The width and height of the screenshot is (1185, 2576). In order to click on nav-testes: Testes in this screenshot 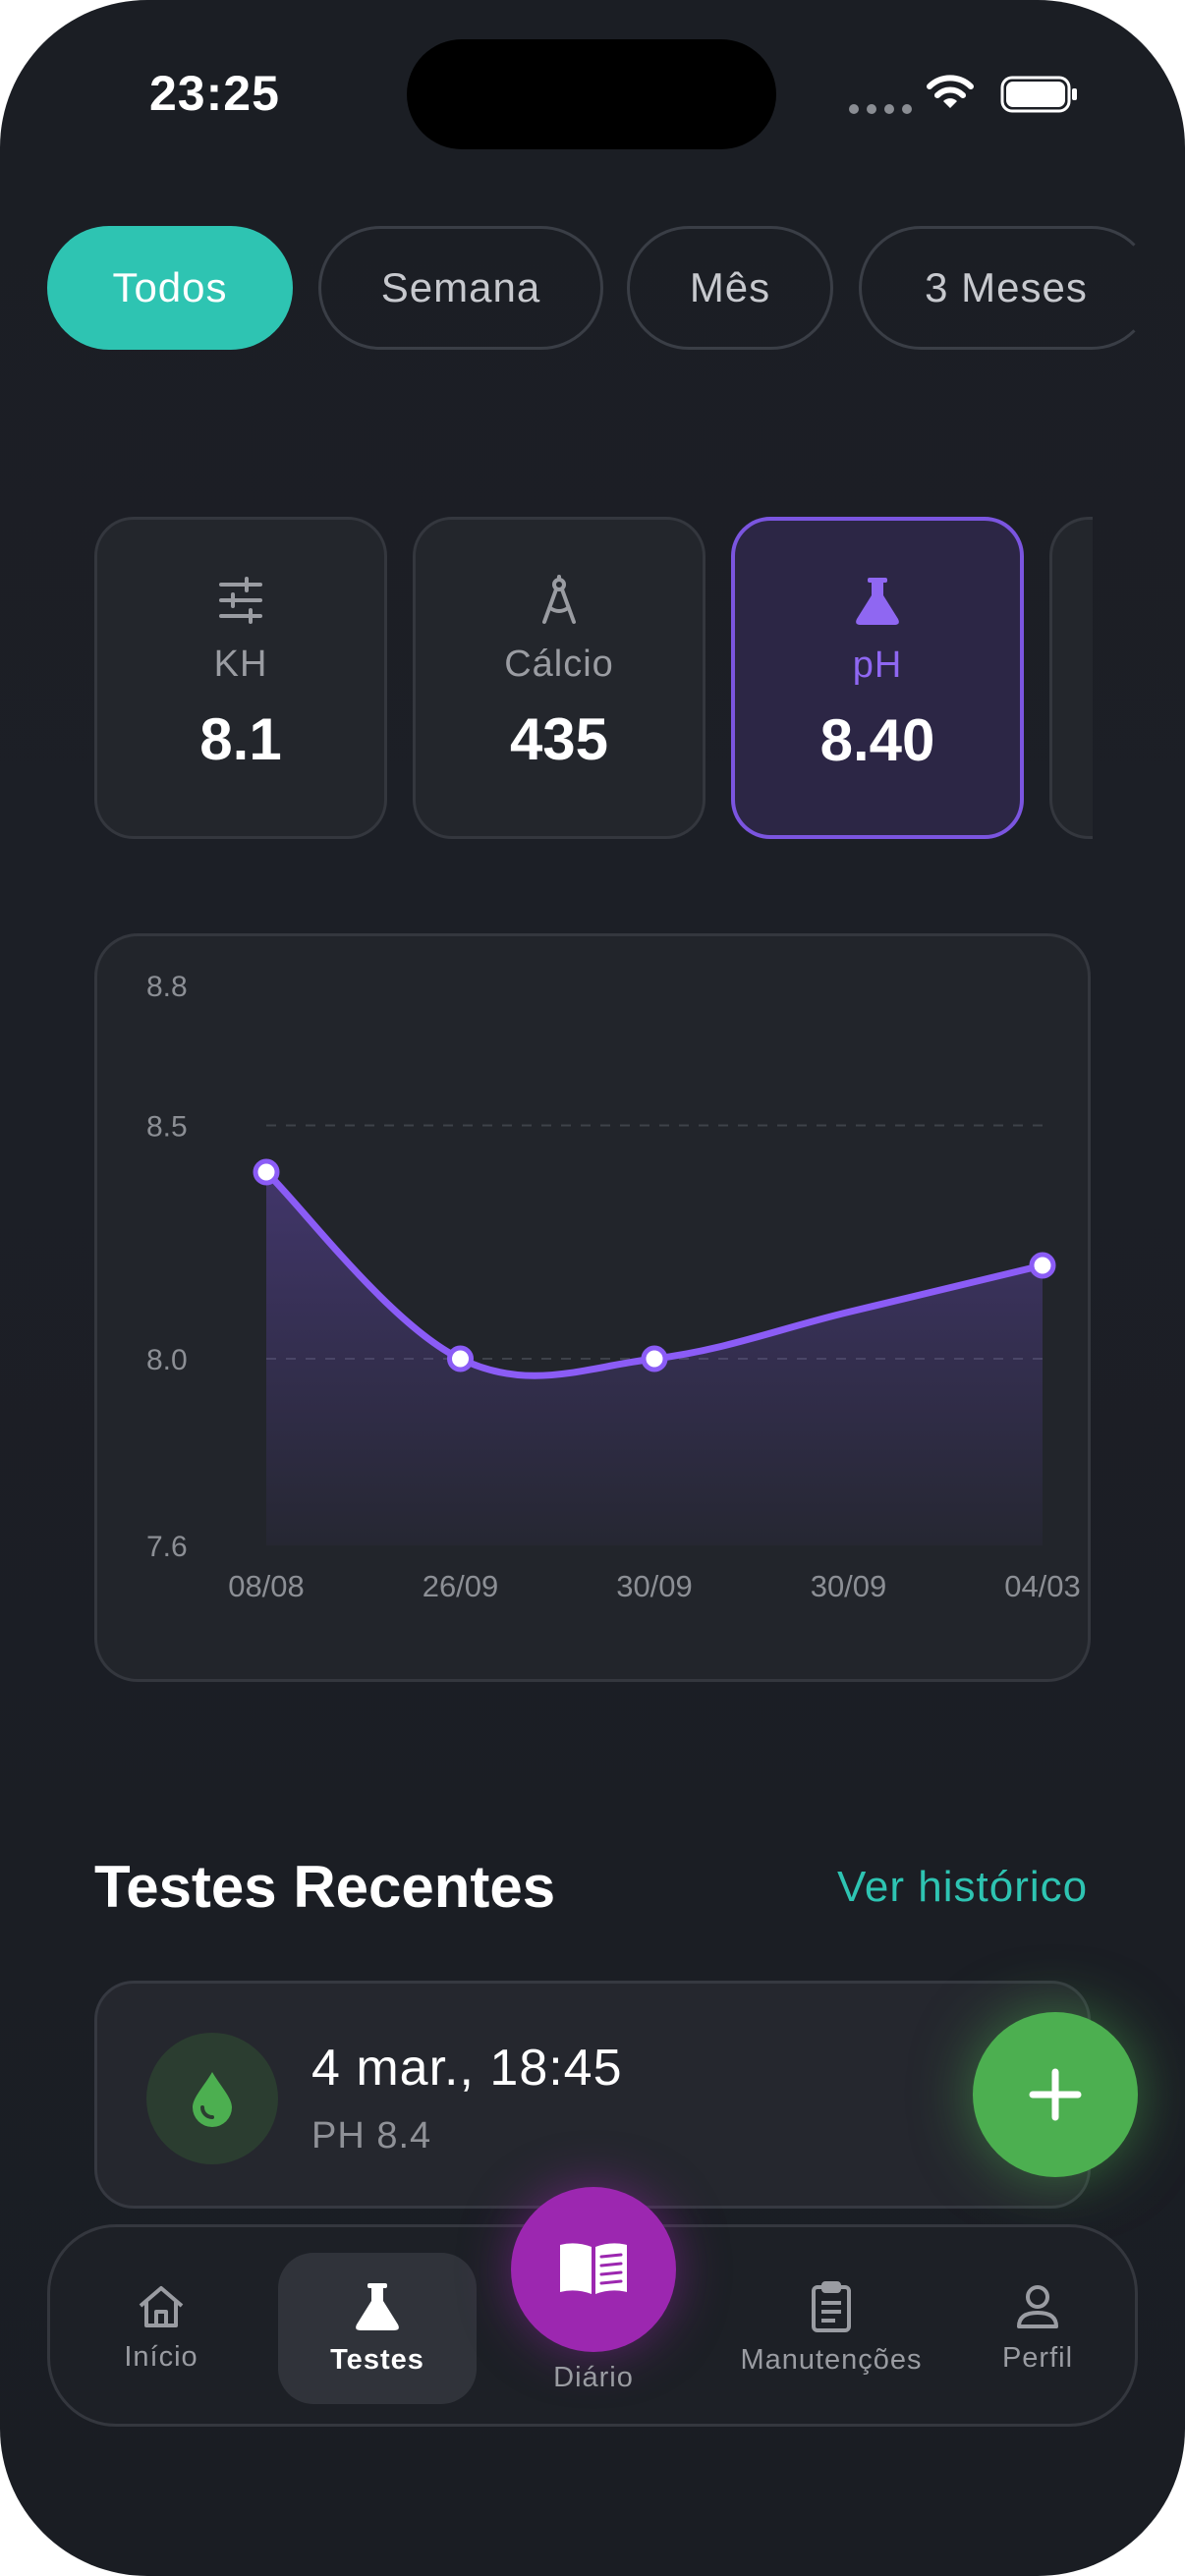, I will do `click(378, 2328)`.